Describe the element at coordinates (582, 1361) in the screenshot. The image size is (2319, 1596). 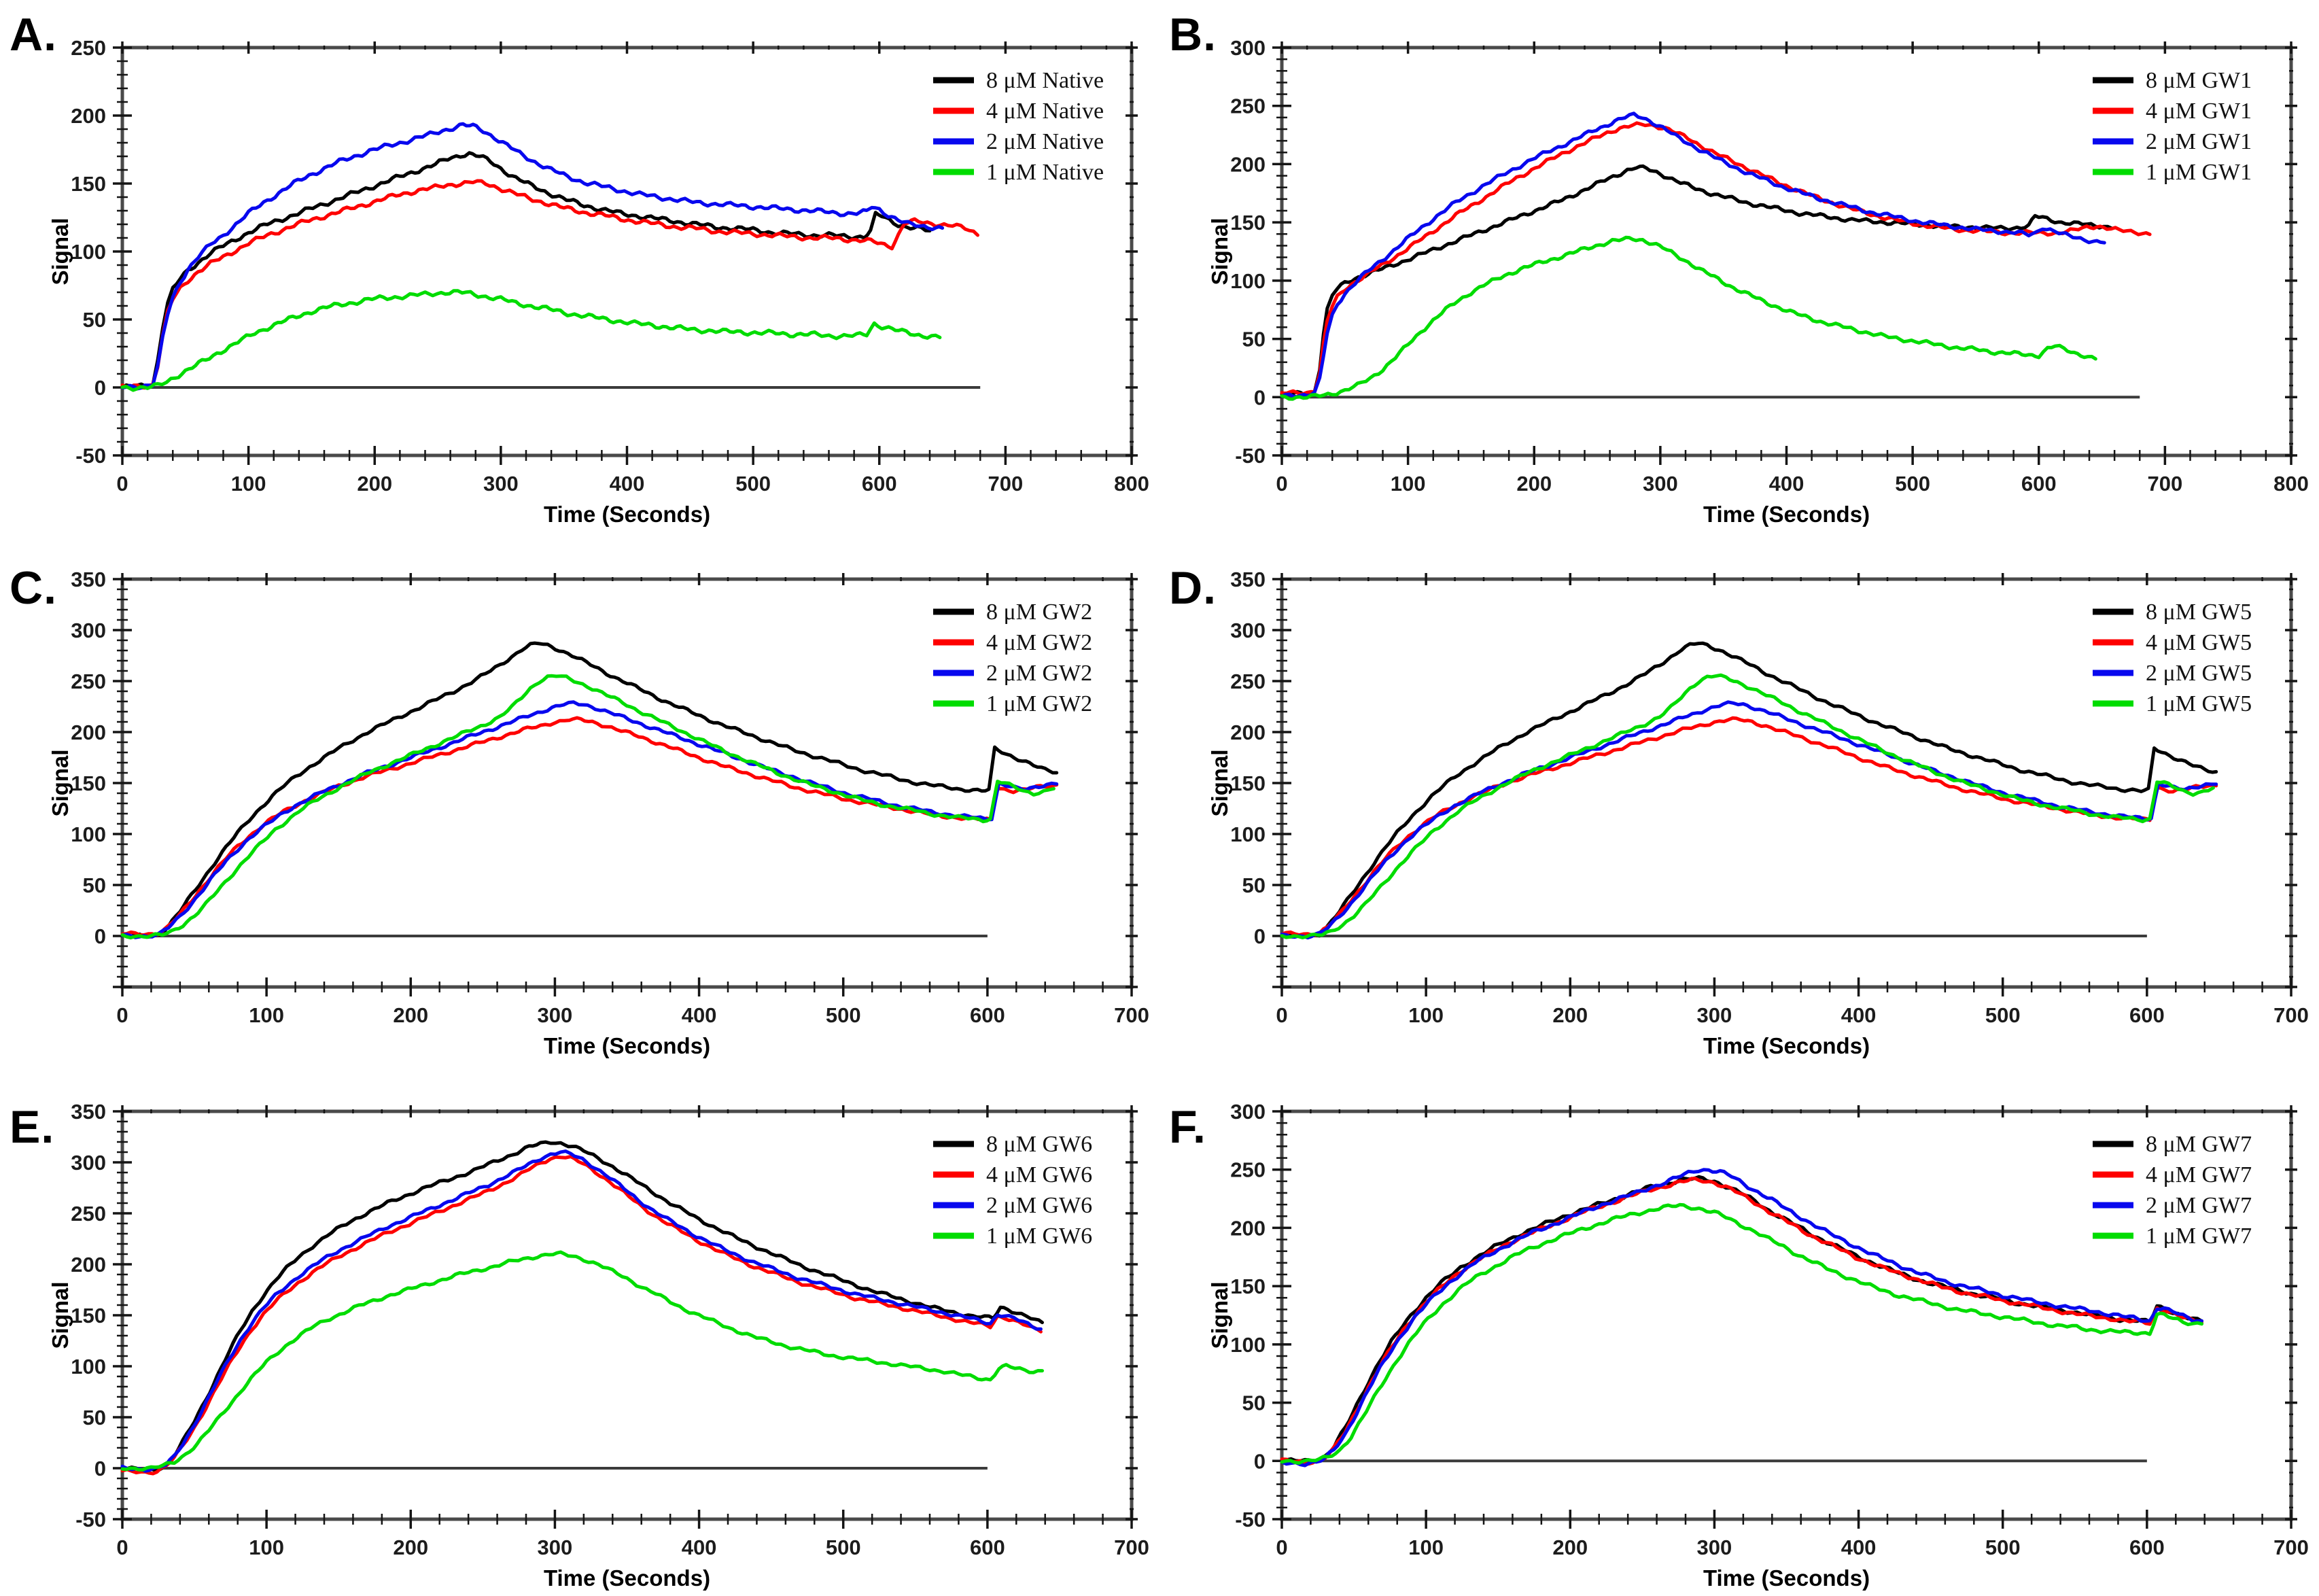
I see `series-curve-1-μM-GW6` at that location.